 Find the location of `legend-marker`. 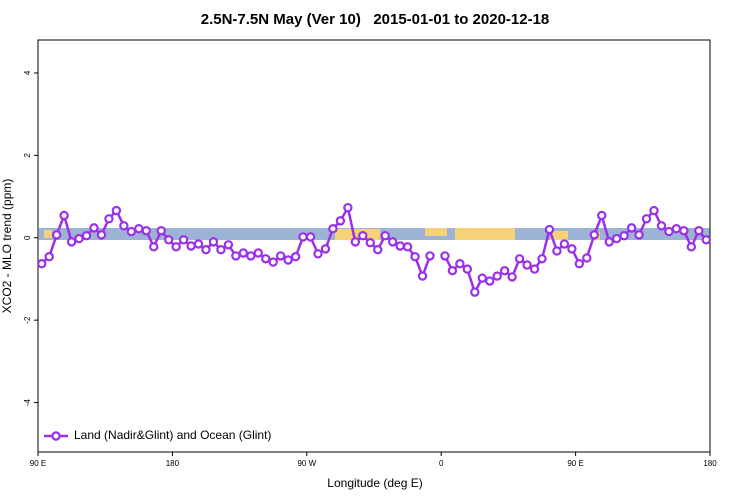

legend-marker is located at coordinates (56, 436).